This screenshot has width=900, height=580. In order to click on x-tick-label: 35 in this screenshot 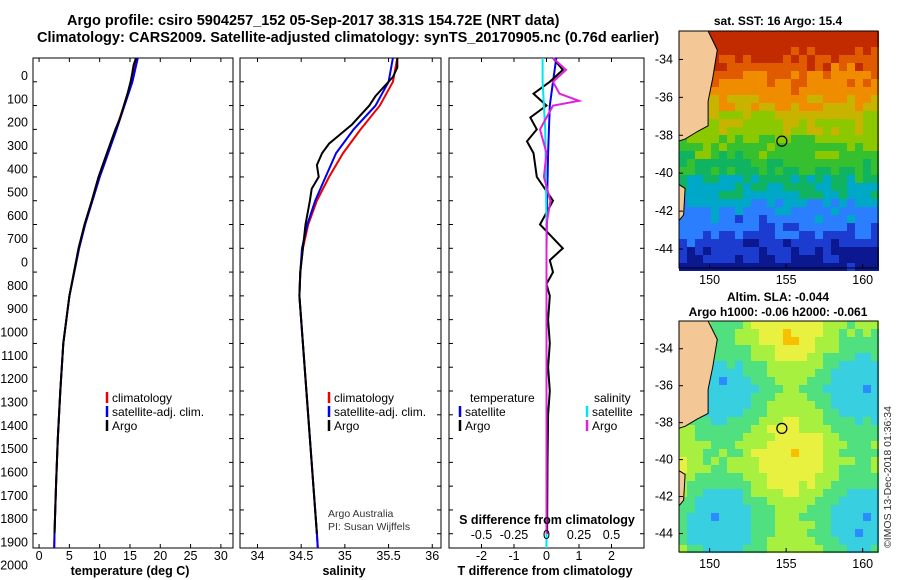, I will do `click(345, 556)`.